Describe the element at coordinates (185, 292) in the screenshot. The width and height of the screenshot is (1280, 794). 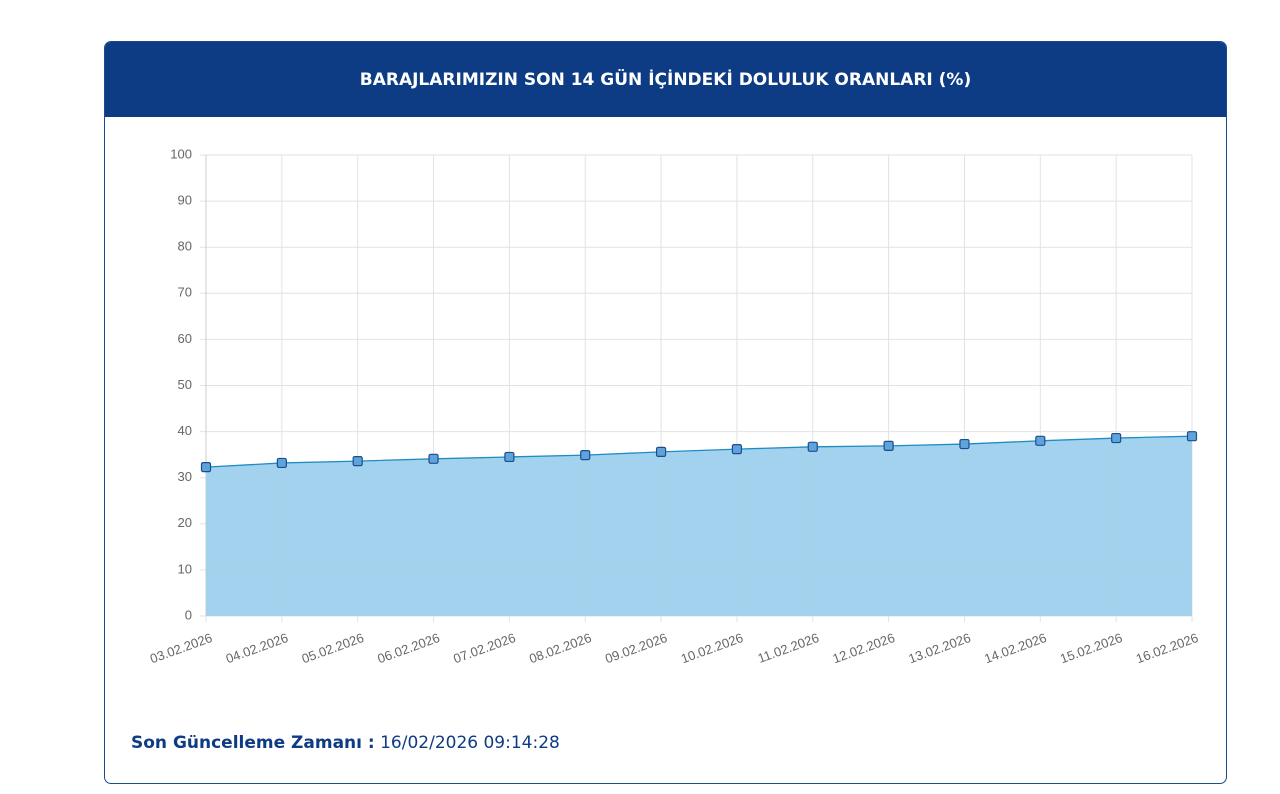
I see `y-tick-label: 70` at that location.